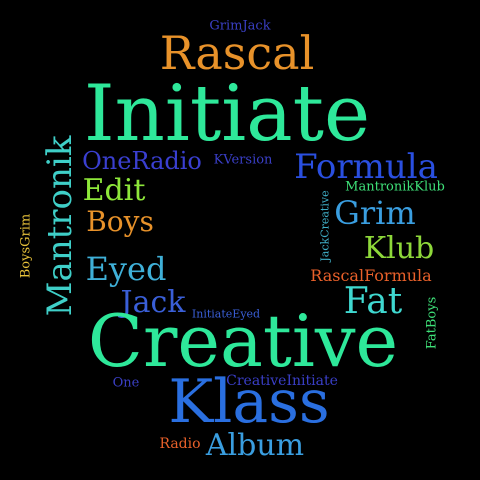 The width and height of the screenshot is (480, 480). Describe the element at coordinates (249, 402) in the screenshot. I see `word-klass: Klass` at that location.